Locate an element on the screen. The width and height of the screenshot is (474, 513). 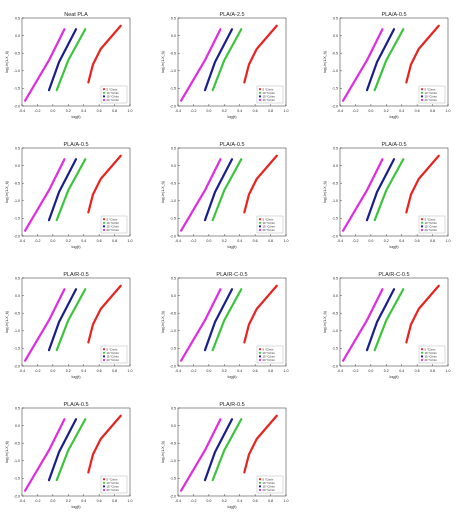
y-tick-label: 0.0 is located at coordinates (17, 166).